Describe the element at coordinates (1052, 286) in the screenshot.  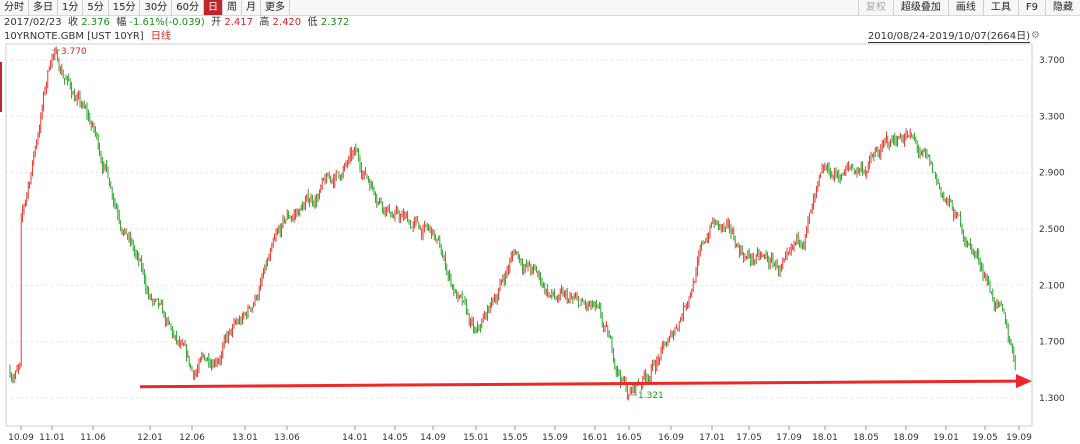
I see `y-tick-label: 2.100` at that location.